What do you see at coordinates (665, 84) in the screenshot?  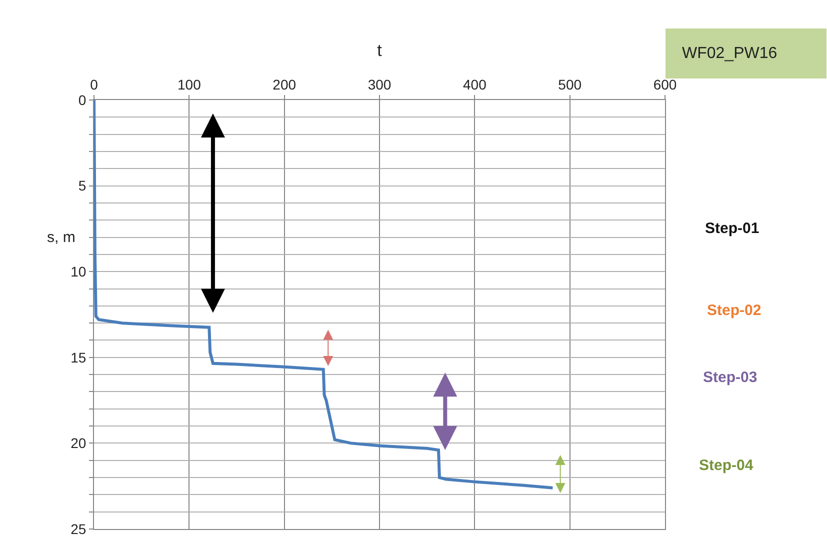 I see `x-tick-label: 600` at bounding box center [665, 84].